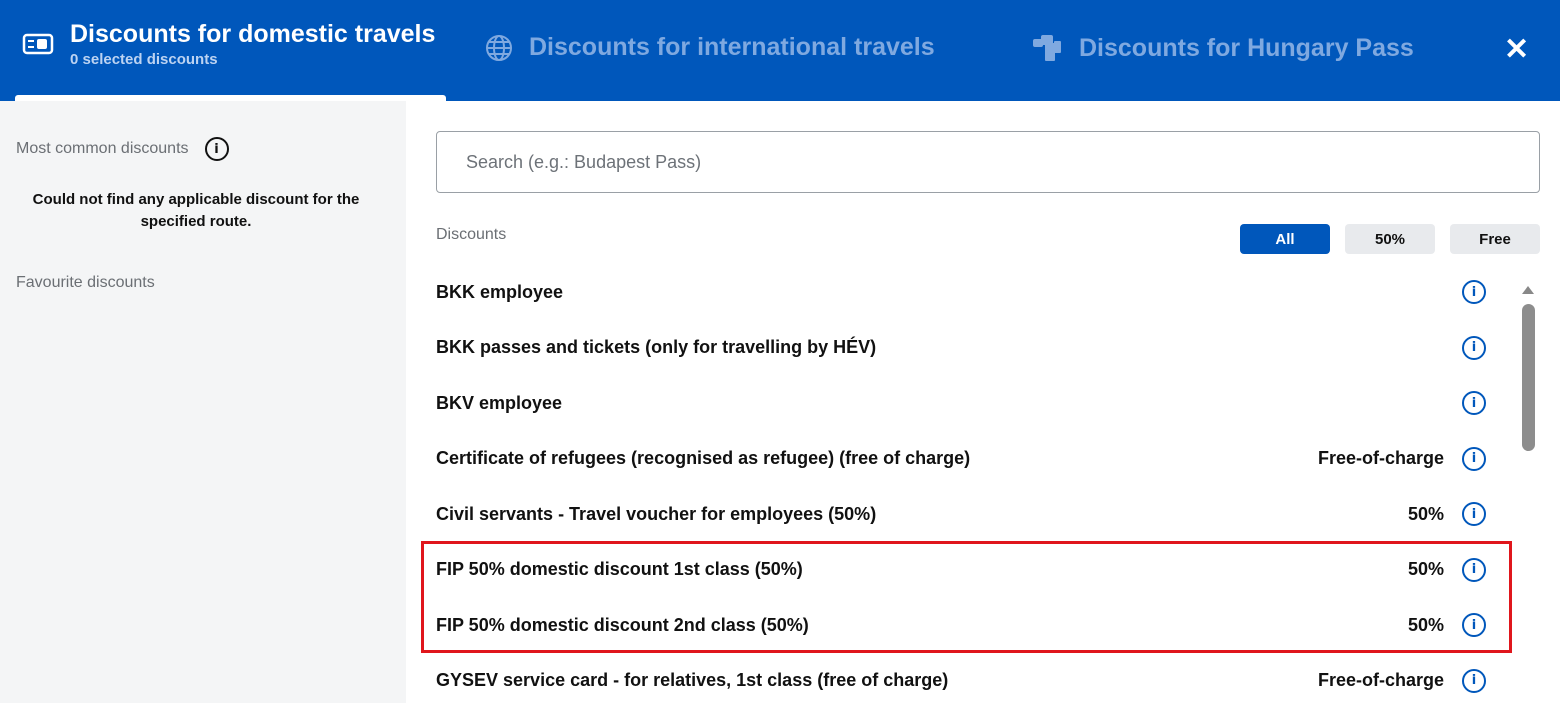  I want to click on discount-name: BKV employee, so click(499, 402).